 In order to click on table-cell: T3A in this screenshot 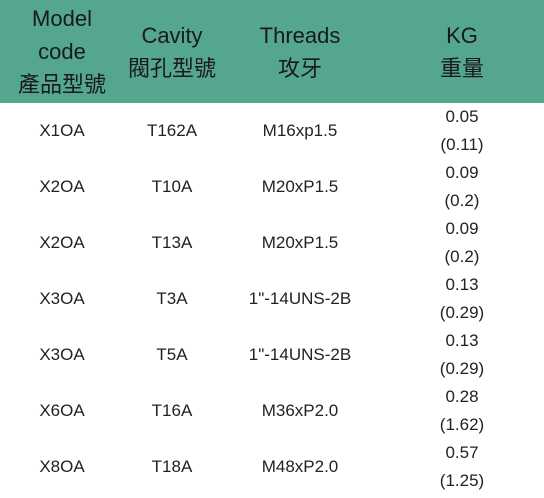, I will do `click(172, 299)`.